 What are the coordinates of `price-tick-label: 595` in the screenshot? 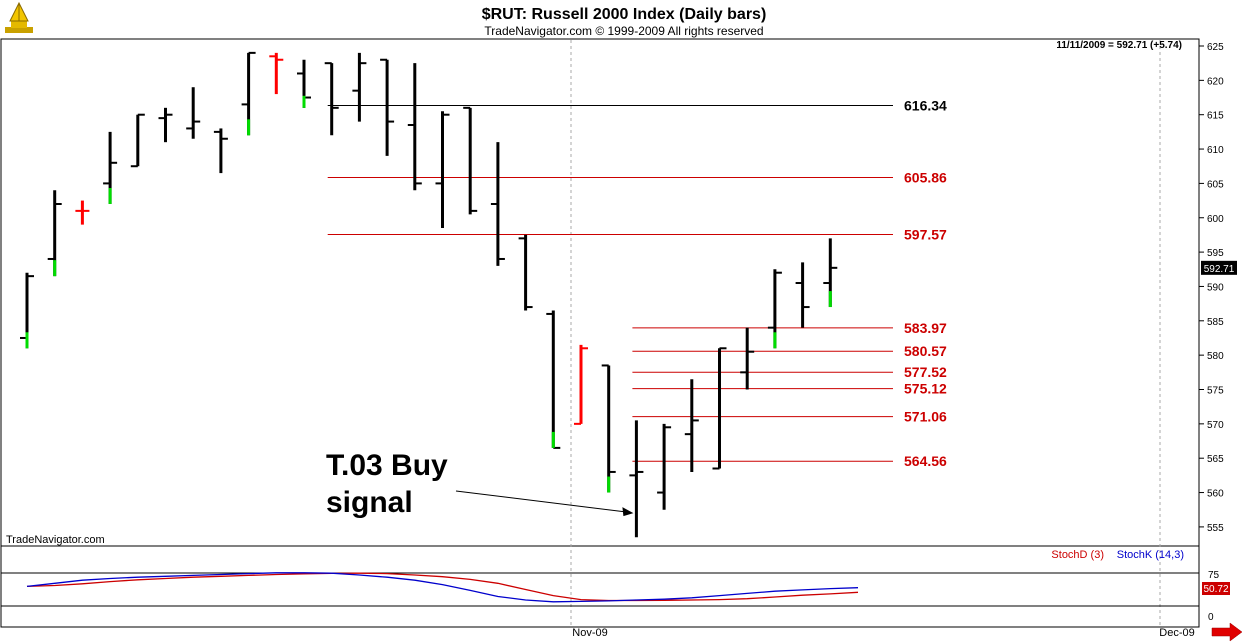 It's located at (1215, 253).